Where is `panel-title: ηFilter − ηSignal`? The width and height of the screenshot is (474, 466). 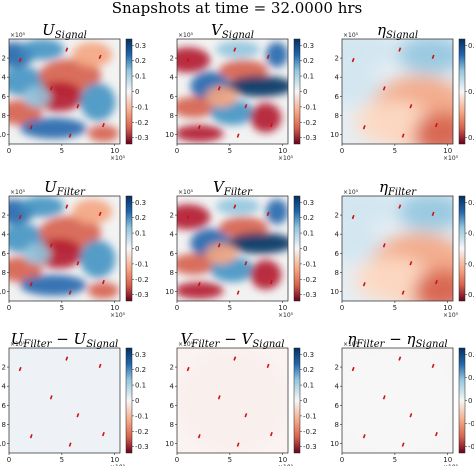 panel-title: ηFilter − ηSignal is located at coordinates (397, 340).